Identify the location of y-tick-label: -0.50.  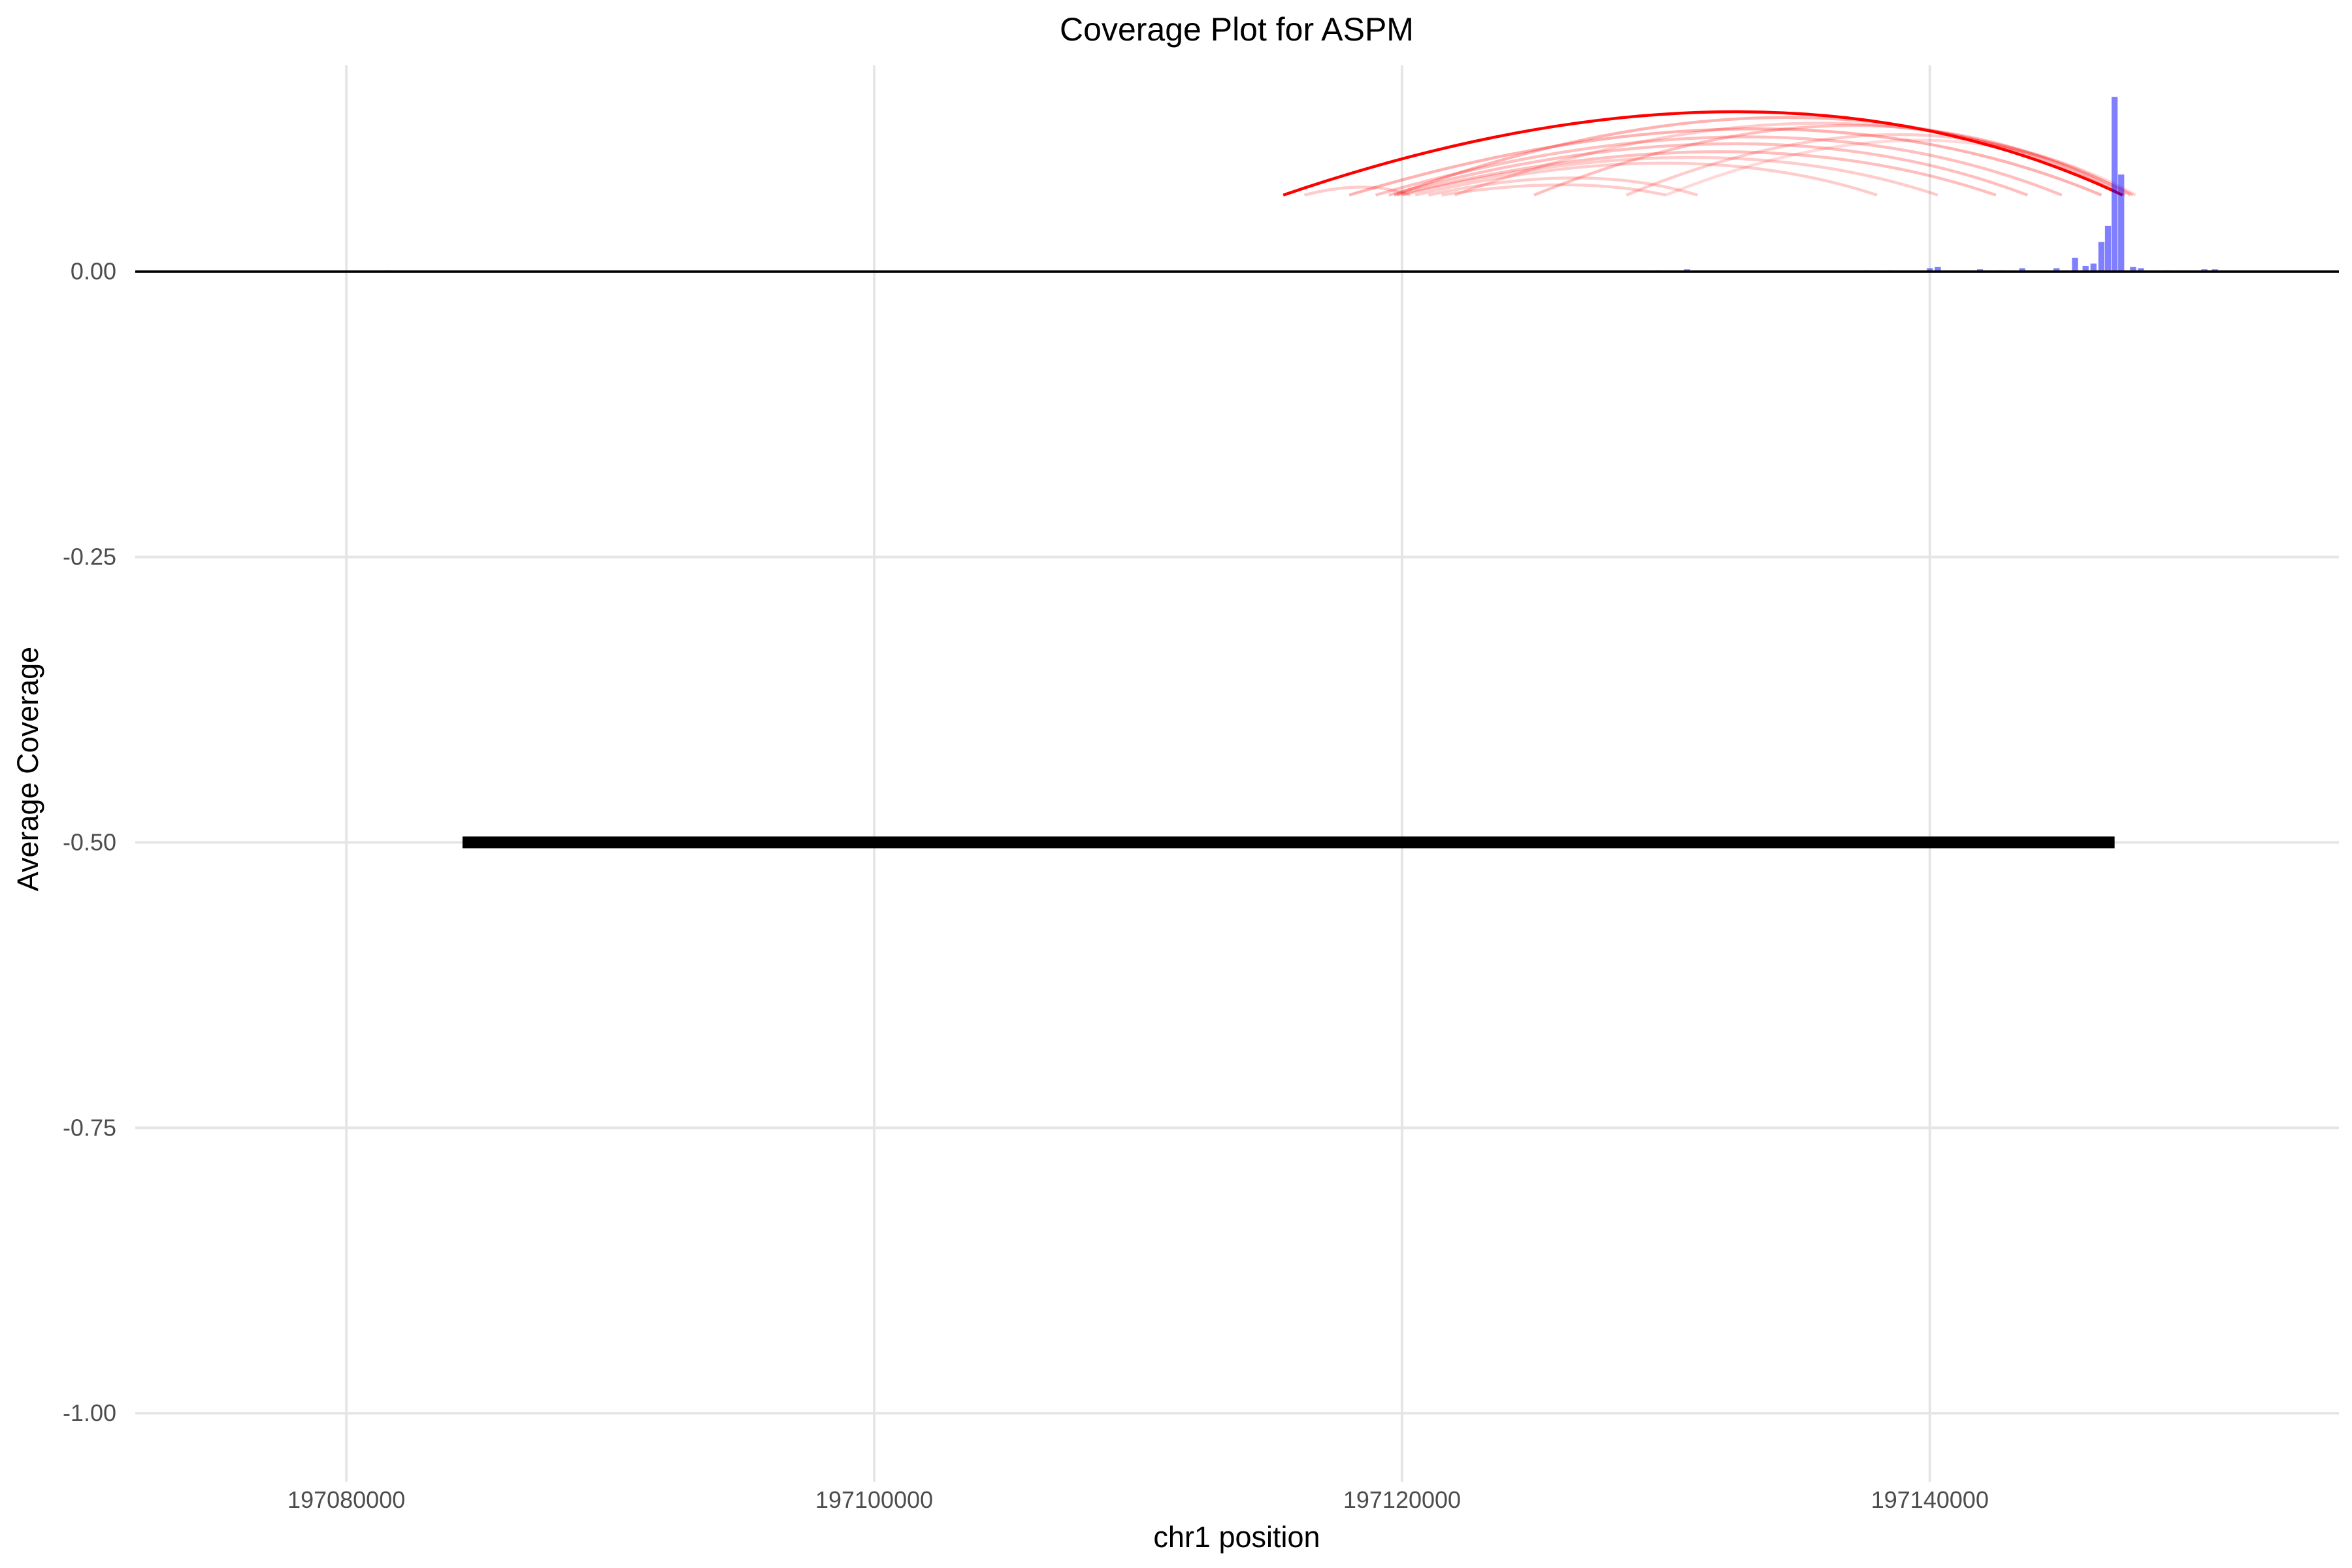
(89, 841).